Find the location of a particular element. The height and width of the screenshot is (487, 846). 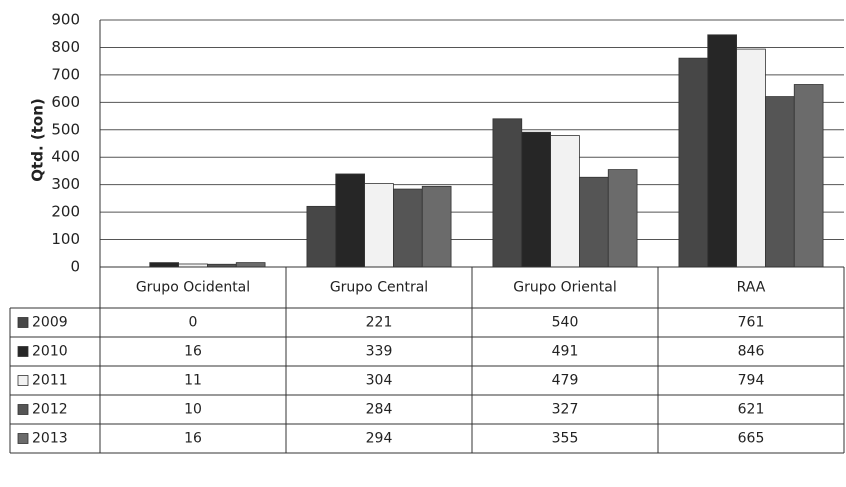

table-value: 355 is located at coordinates (565, 439).